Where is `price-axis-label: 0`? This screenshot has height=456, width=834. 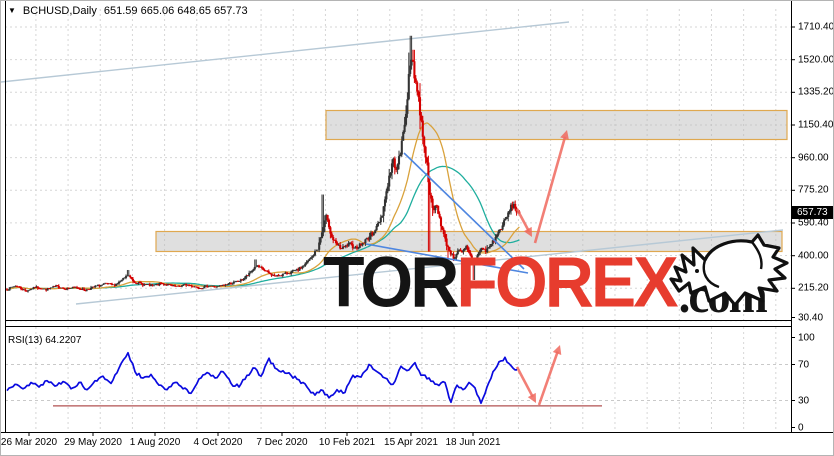 price-axis-label: 0 is located at coordinates (801, 427).